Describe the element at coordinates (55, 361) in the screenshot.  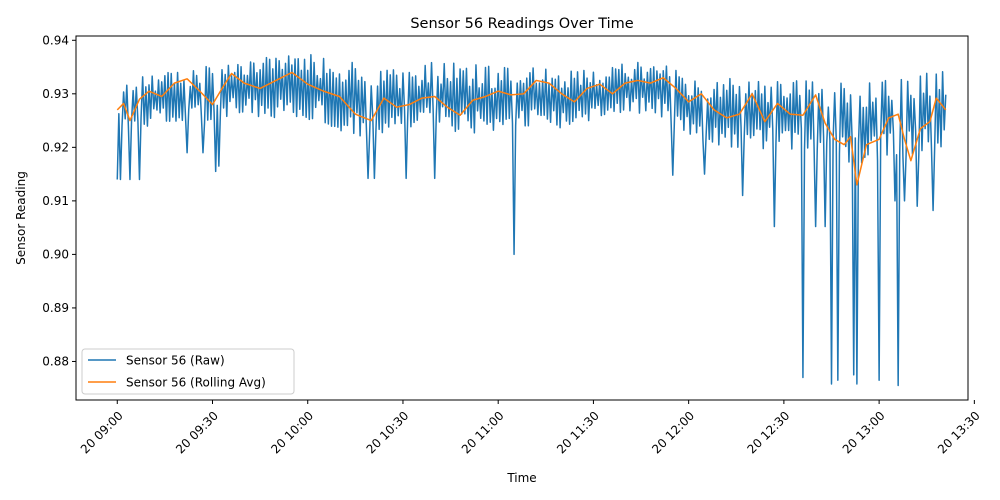
I see `y-tick-label: 0.88` at that location.